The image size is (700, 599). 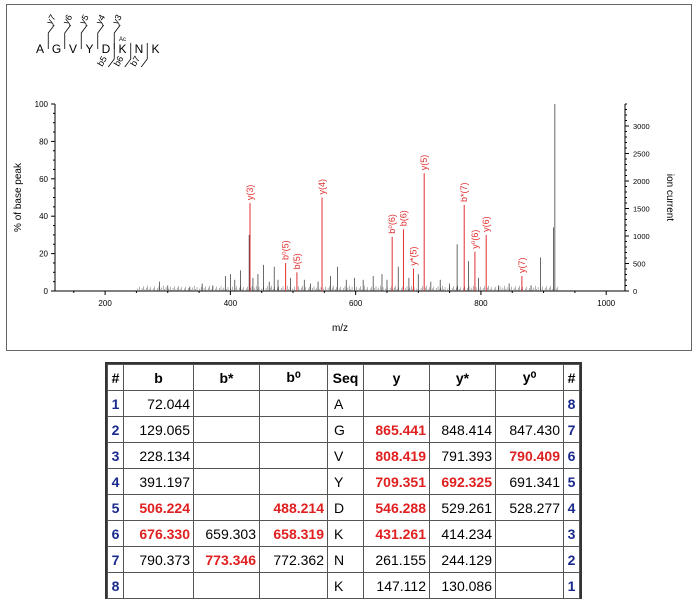 I want to click on b-ion-label: b5, so click(x=102, y=61).